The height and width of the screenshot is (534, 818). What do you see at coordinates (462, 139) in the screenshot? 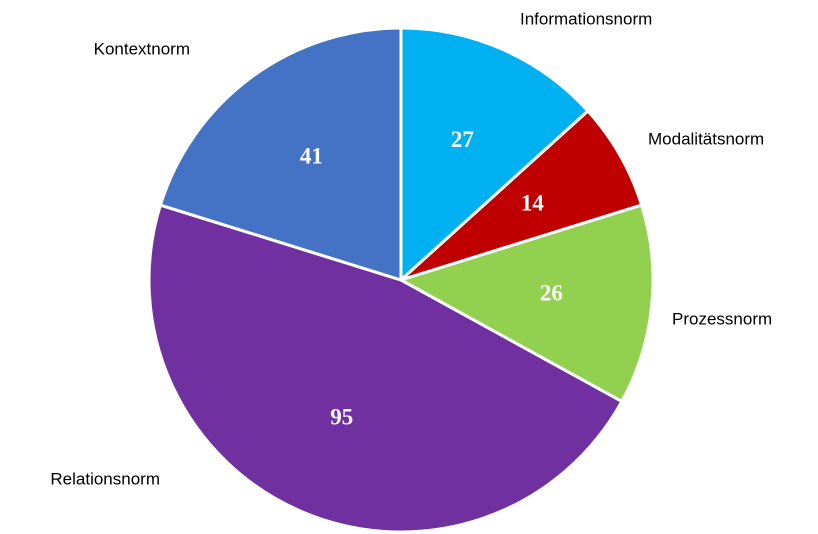
I see `data-label: 27` at bounding box center [462, 139].